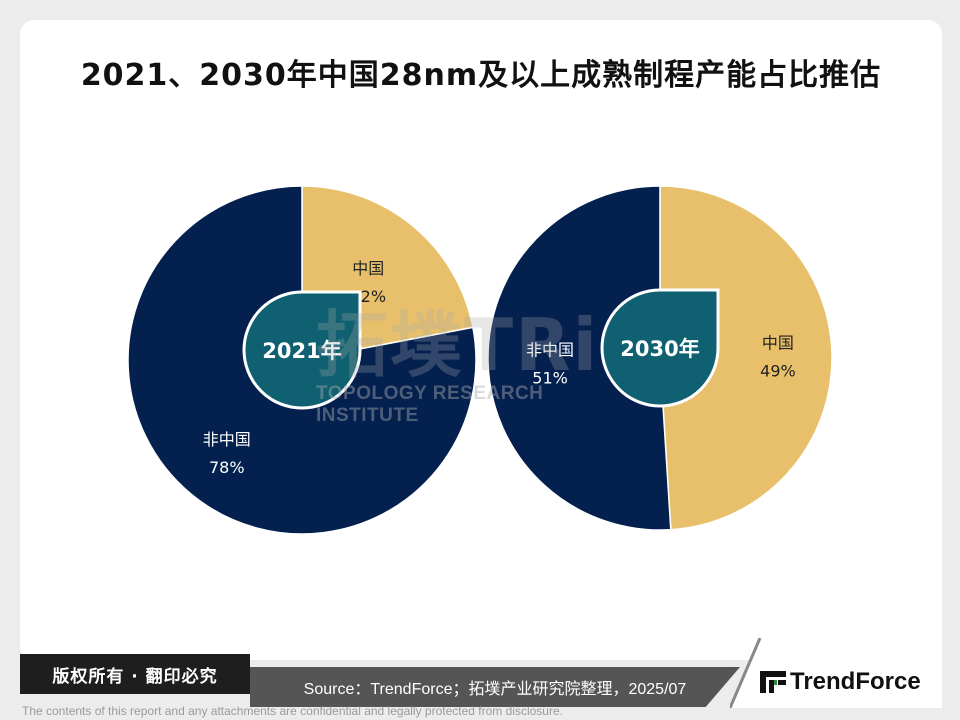  I want to click on chart-title: 2021、2030年中国28nm及以上成熟制程产能占比推估, so click(481, 75).